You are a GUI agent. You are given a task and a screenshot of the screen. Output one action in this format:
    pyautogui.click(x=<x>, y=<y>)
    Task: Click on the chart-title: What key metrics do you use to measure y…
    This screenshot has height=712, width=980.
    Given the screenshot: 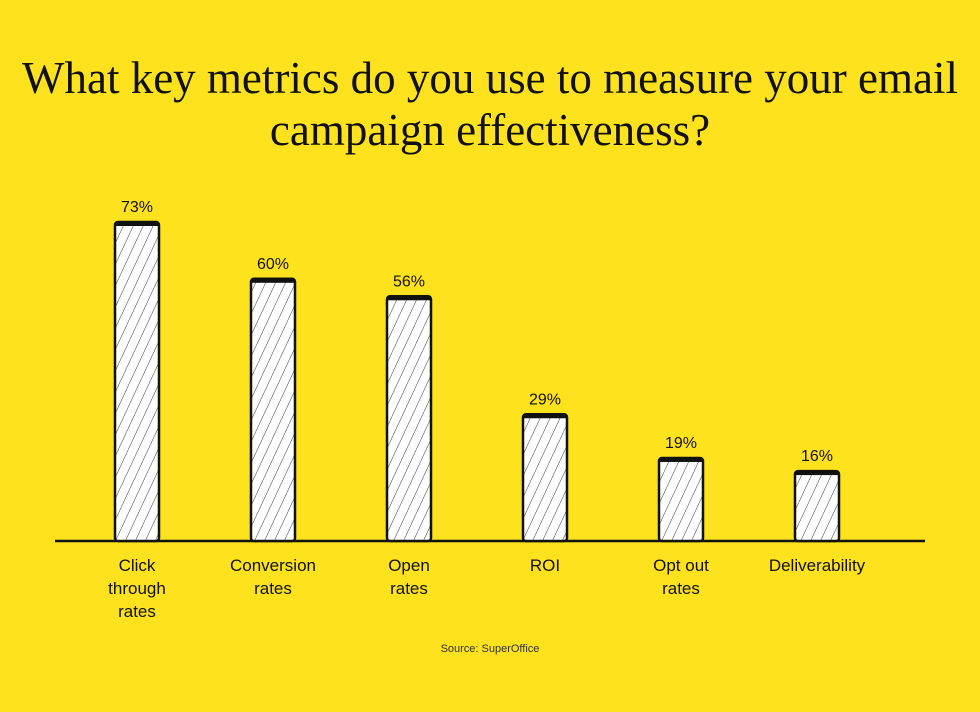 What is the action you would take?
    pyautogui.click(x=490, y=104)
    